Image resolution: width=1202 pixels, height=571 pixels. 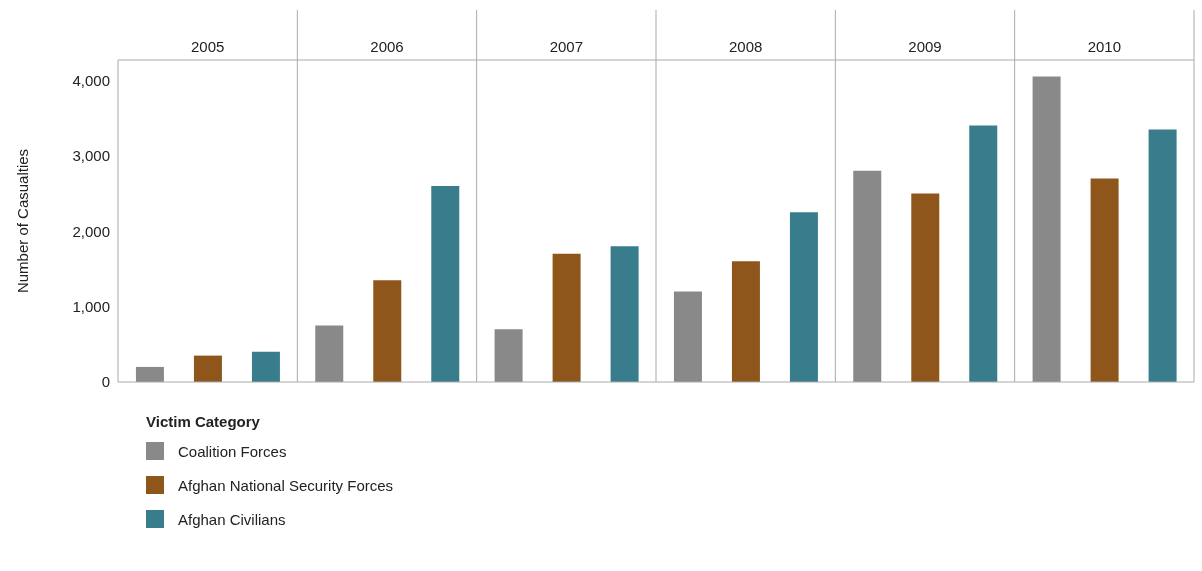 What do you see at coordinates (91, 156) in the screenshot?
I see `y-tick-label: 3,000` at bounding box center [91, 156].